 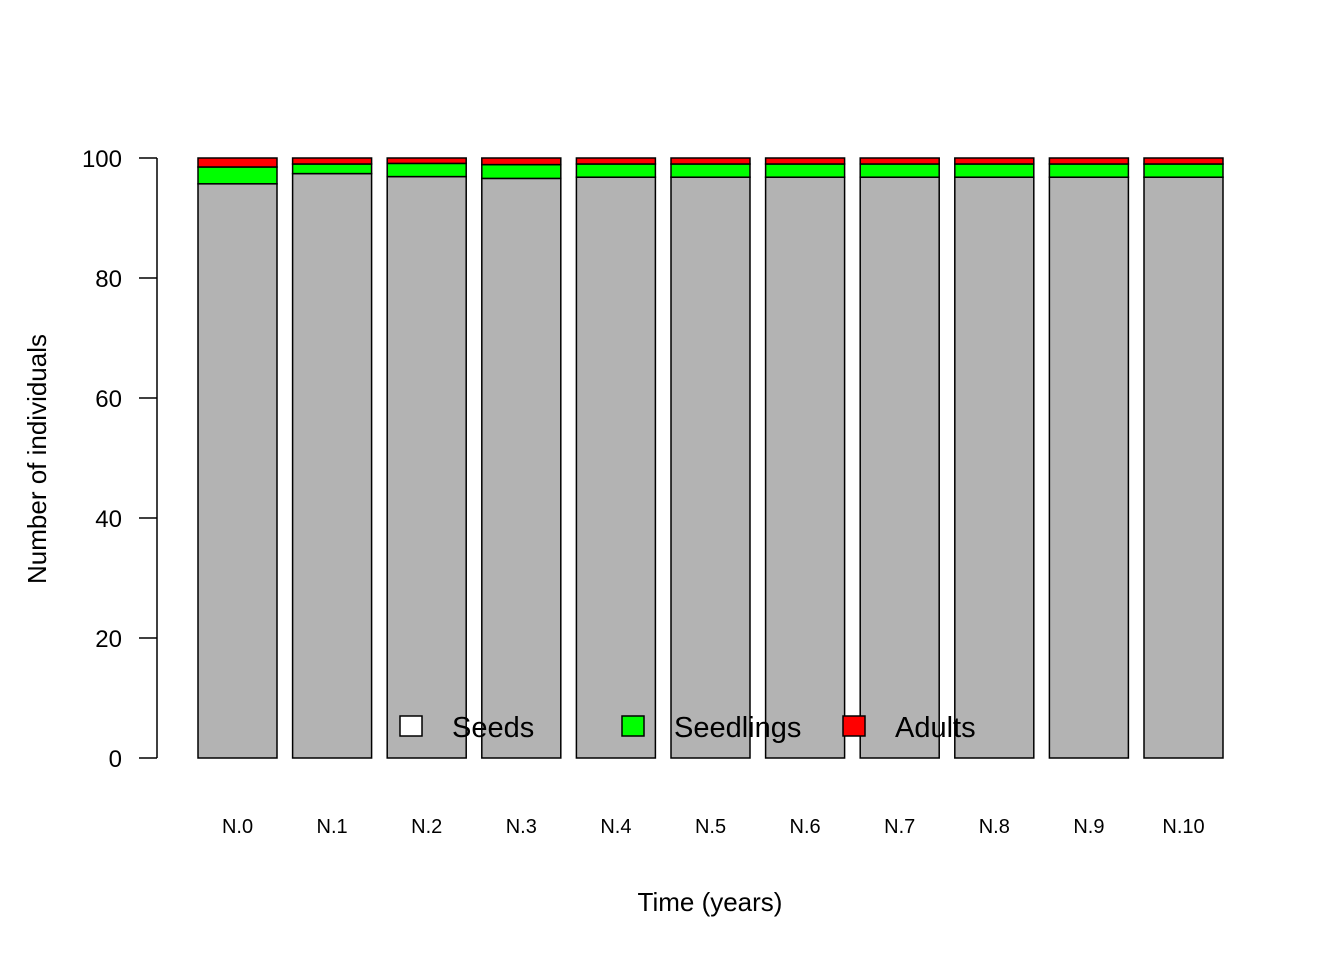 What do you see at coordinates (108, 279) in the screenshot?
I see `y-tick-label: 80` at bounding box center [108, 279].